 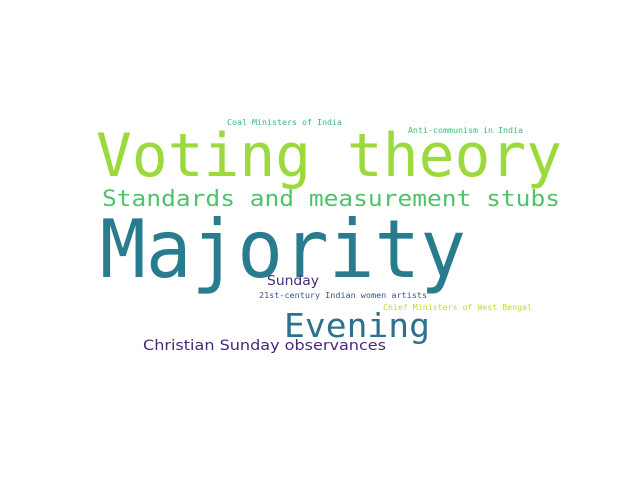 I want to click on word-majority: Majority, so click(x=283, y=249).